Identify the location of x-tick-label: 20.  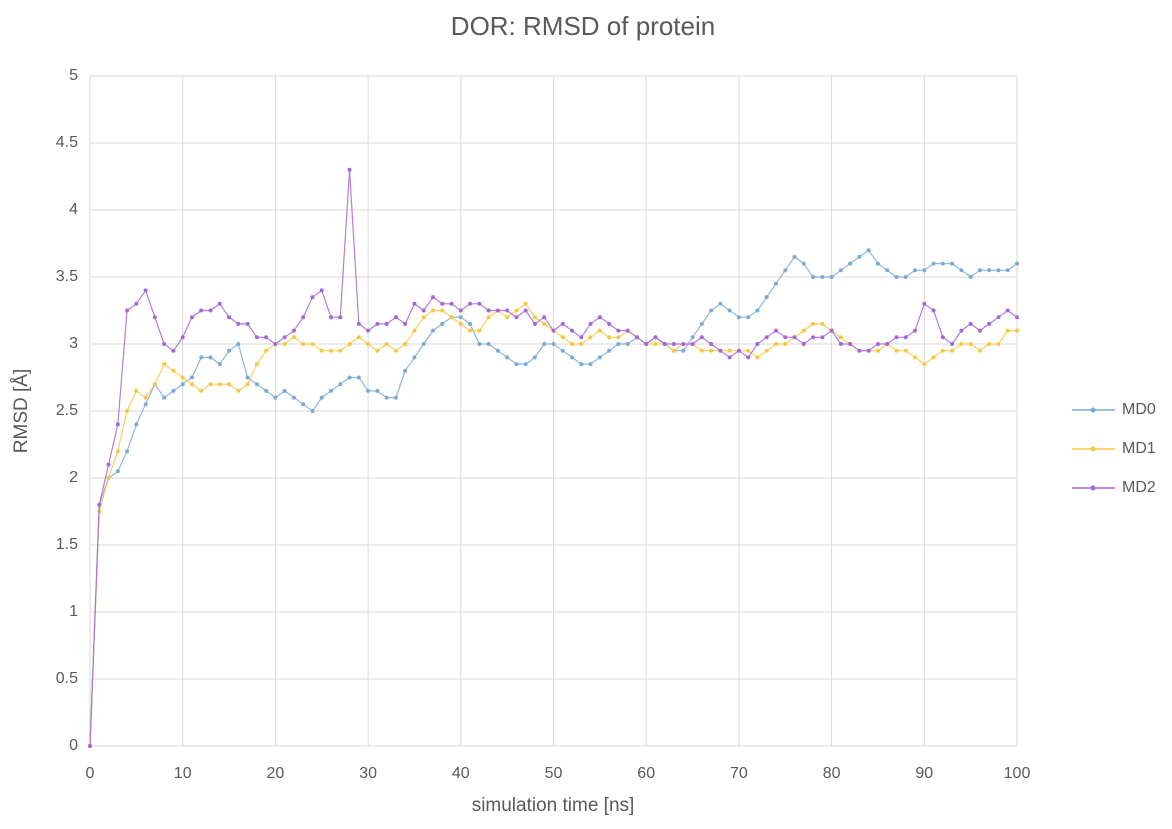
(276, 773).